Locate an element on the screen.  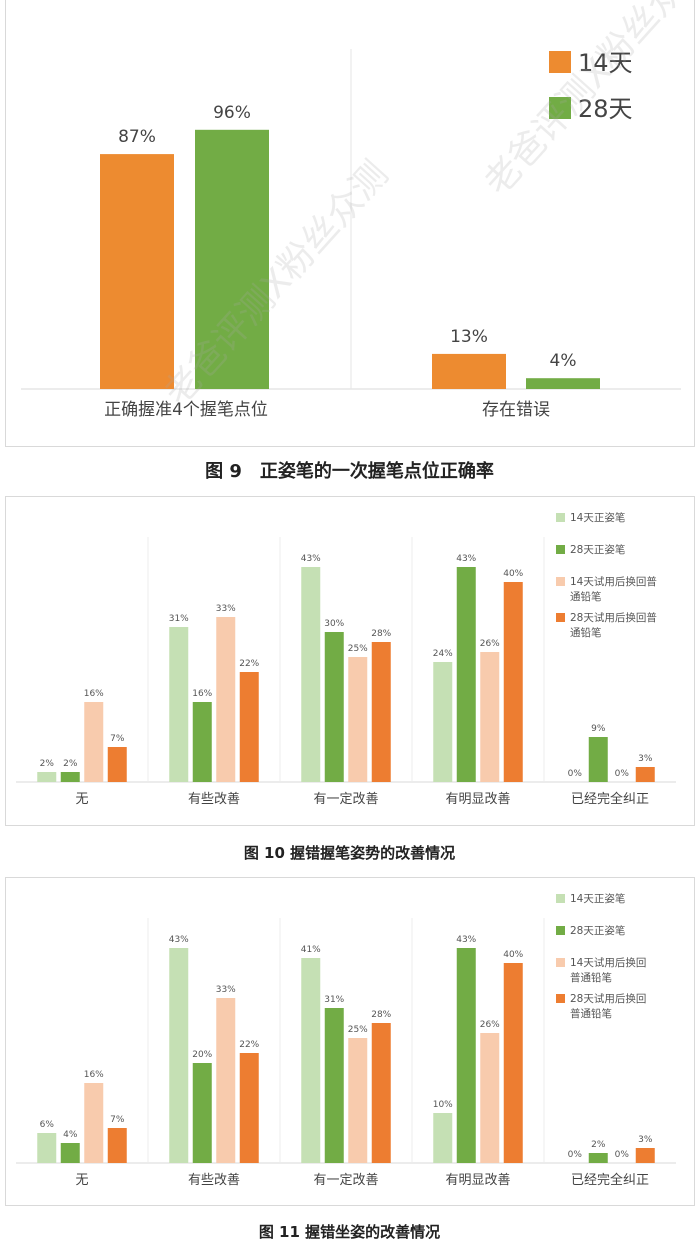
figure-caption-9: 图 9 正姿笔的一次握笔点位正确率 is located at coordinates (349, 471).